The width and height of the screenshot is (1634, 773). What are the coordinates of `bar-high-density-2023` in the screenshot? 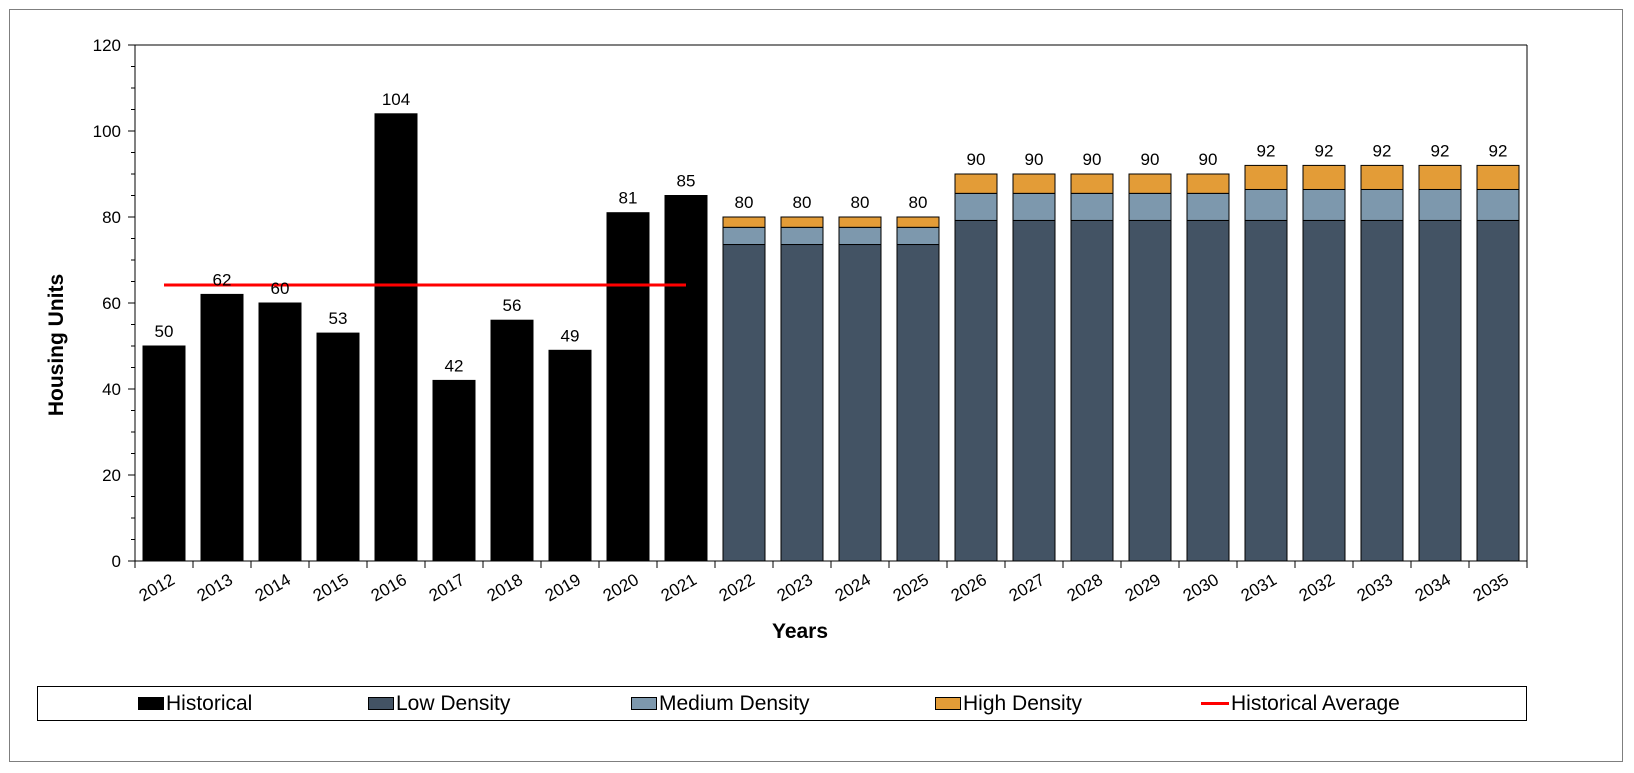 It's located at (802, 222).